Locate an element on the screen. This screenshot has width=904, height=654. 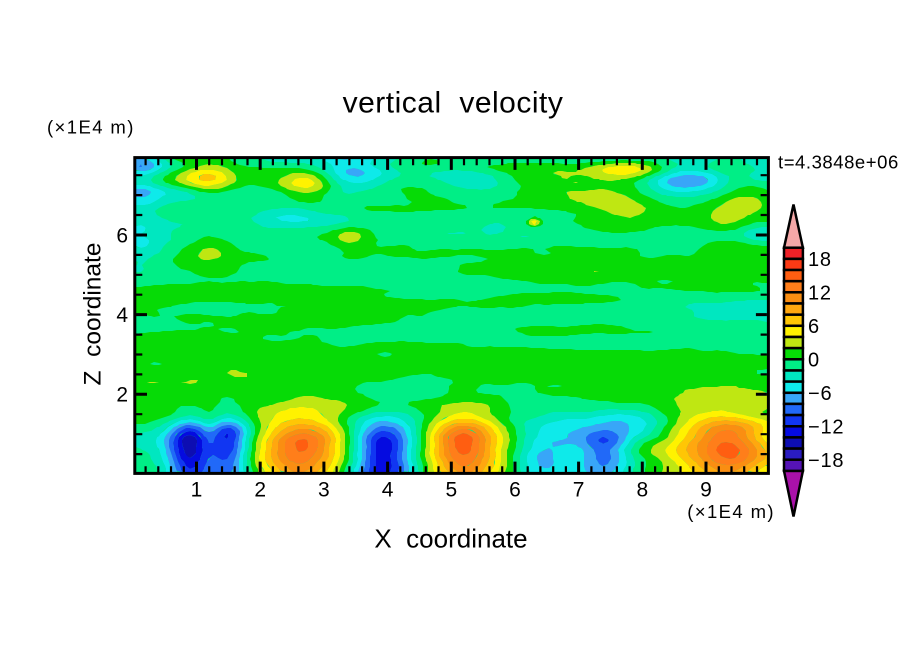
svg-text: −12 is located at coordinates (826, 428).